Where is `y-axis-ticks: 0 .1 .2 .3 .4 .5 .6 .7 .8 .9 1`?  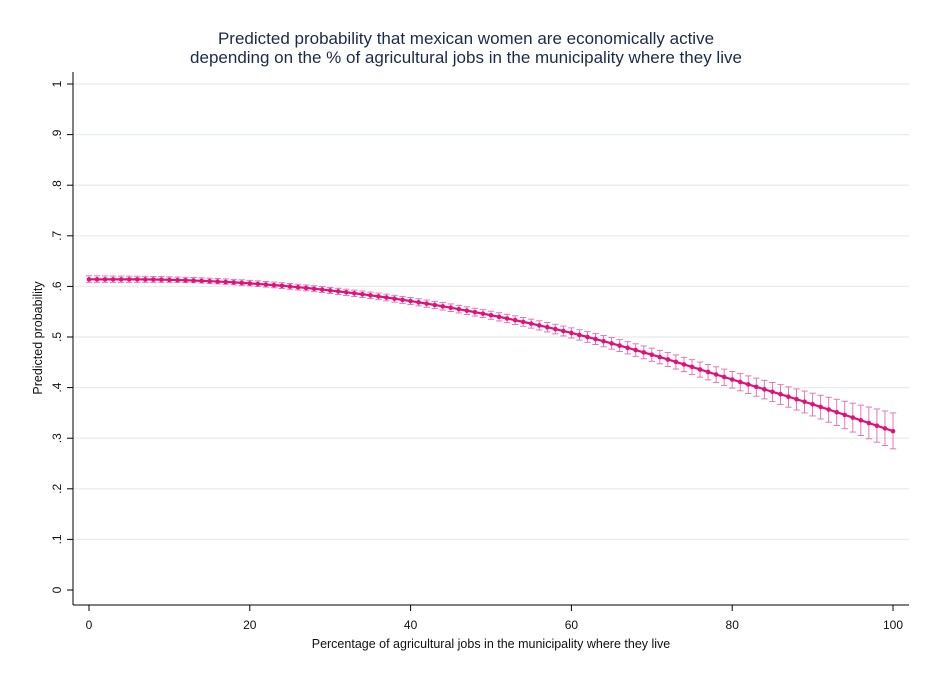 y-axis-ticks: 0 .1 .2 .3 .4 .5 .6 .7 .8 .9 1 is located at coordinates (61, 336).